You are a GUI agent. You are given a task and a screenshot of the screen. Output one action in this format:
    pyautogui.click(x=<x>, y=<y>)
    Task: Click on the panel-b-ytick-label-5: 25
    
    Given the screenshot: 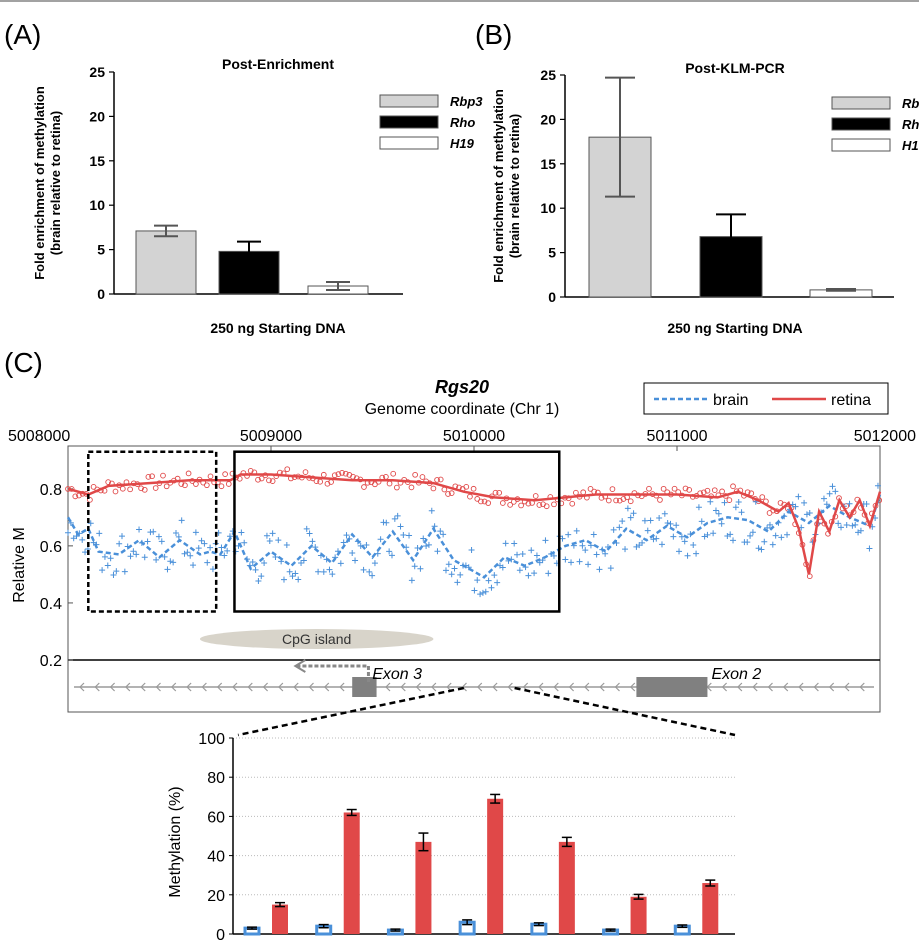 What is the action you would take?
    pyautogui.click(x=548, y=75)
    